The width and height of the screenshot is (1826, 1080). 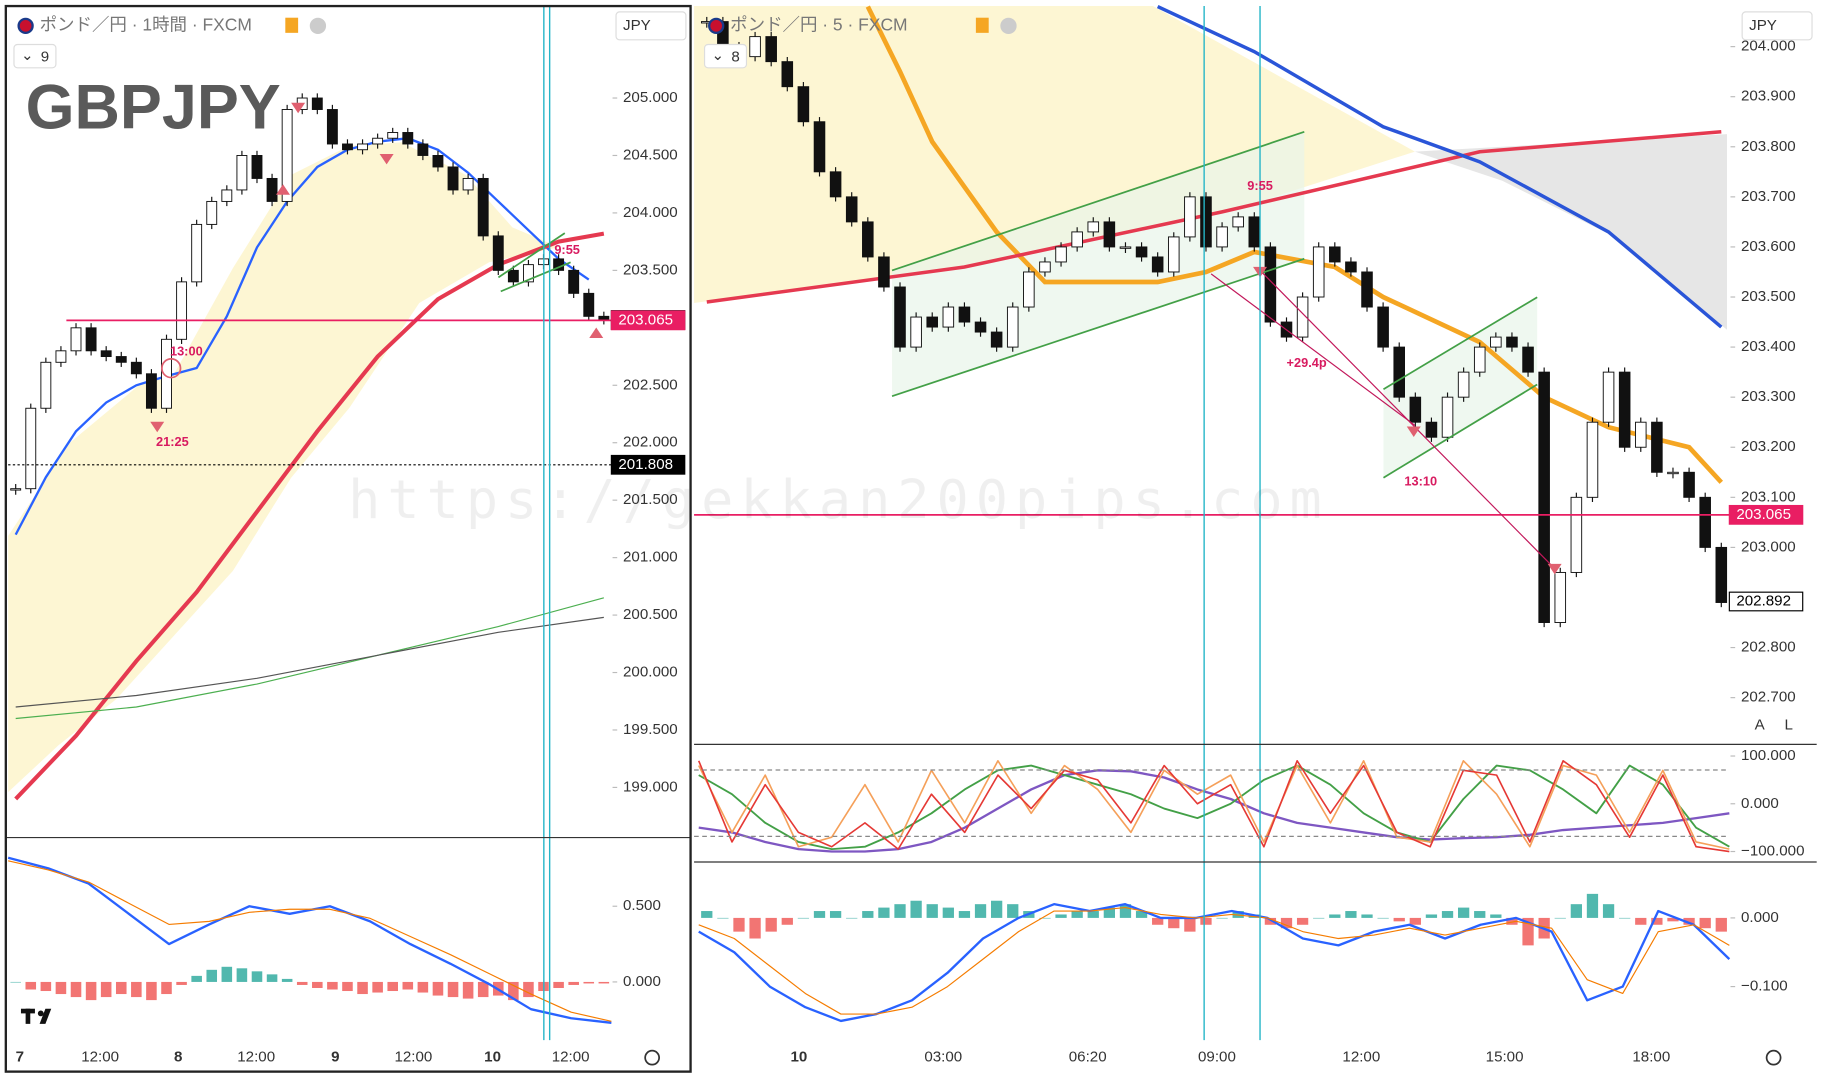 What do you see at coordinates (1307, 362) in the screenshot?
I see `annotation: +29.4p` at bounding box center [1307, 362].